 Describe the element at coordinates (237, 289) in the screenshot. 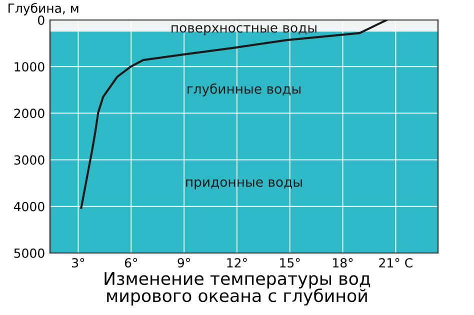

I see `text: Изменение температуры вод мирового океана с глубиной` at that location.